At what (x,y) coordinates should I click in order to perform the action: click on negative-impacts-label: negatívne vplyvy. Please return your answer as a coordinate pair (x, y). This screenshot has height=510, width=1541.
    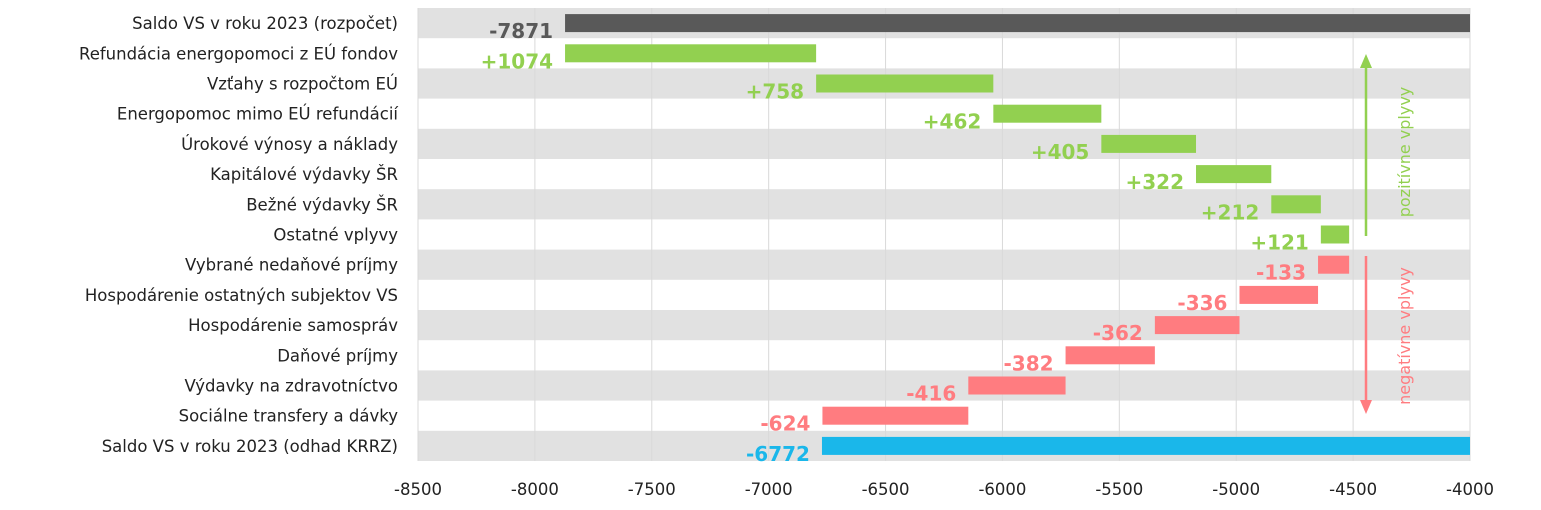
    Looking at the image, I should click on (1404, 336).